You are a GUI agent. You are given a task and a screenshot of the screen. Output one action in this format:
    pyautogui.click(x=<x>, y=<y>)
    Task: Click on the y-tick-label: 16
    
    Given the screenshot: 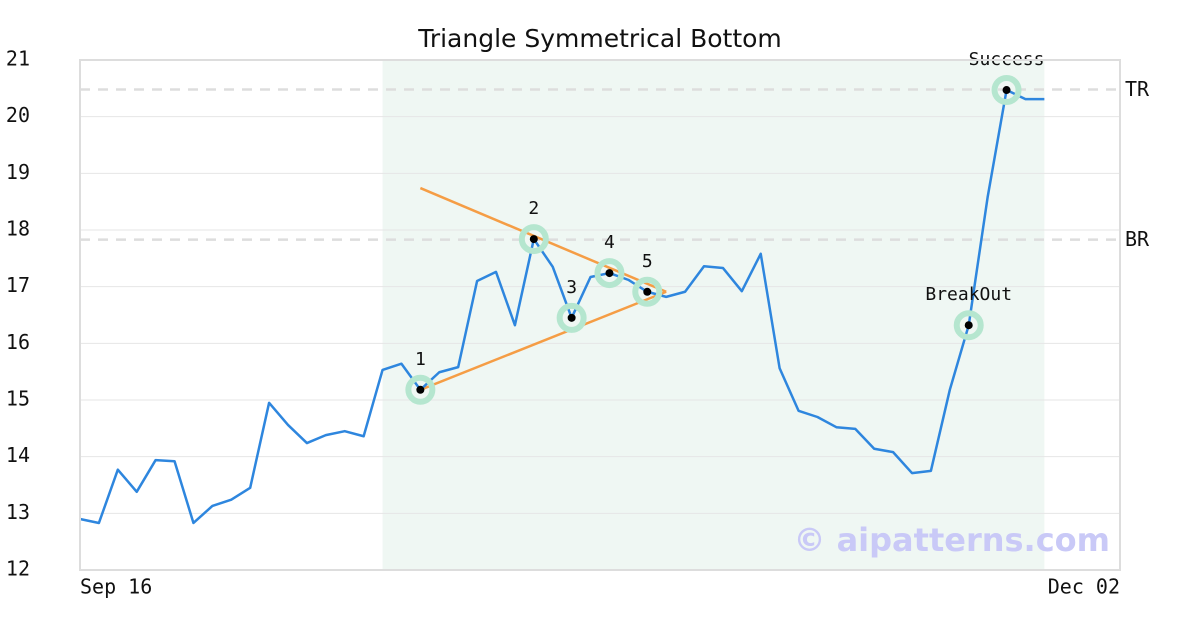 What is the action you would take?
    pyautogui.click(x=18, y=342)
    